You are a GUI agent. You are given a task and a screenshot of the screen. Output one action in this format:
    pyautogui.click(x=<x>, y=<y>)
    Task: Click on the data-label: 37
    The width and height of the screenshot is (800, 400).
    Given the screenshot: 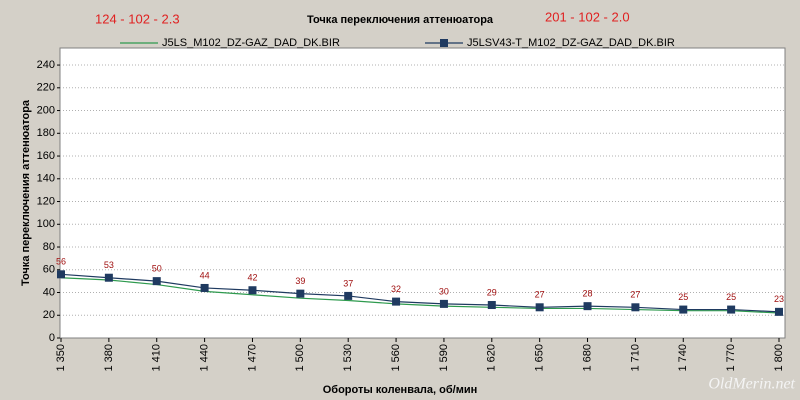 What is the action you would take?
    pyautogui.click(x=348, y=283)
    